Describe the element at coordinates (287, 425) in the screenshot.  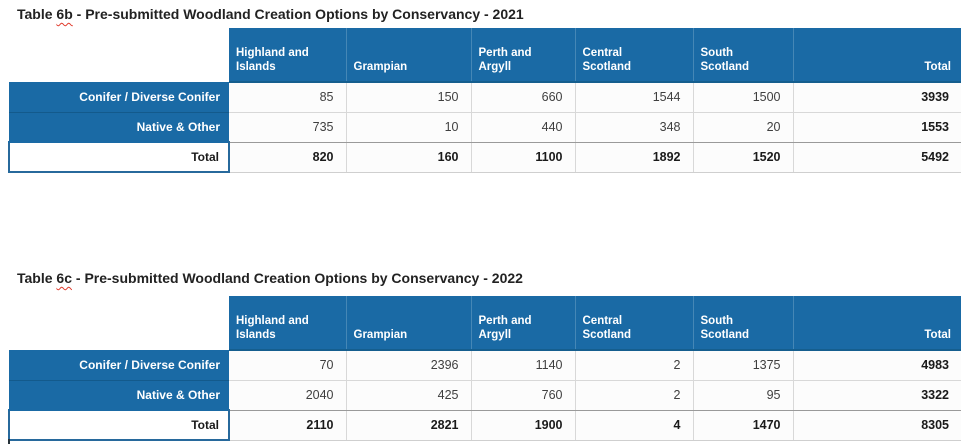
I see `total-cell: 2110` at that location.